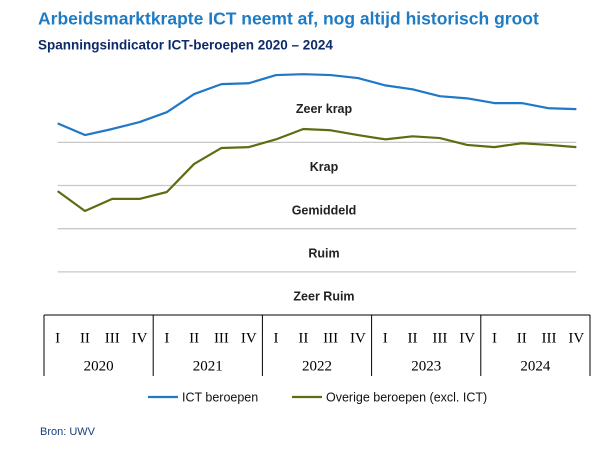 The width and height of the screenshot is (610, 451). I want to click on band-label: Gemiddeld, so click(324, 210).